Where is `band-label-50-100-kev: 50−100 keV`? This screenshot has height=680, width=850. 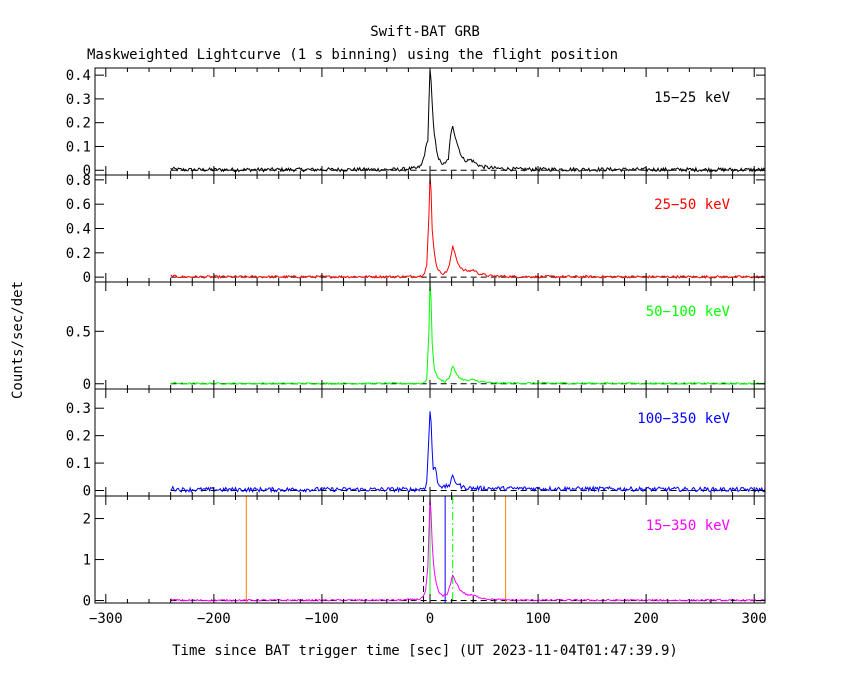
band-label-50-100-kev: 50−100 keV is located at coordinates (688, 312).